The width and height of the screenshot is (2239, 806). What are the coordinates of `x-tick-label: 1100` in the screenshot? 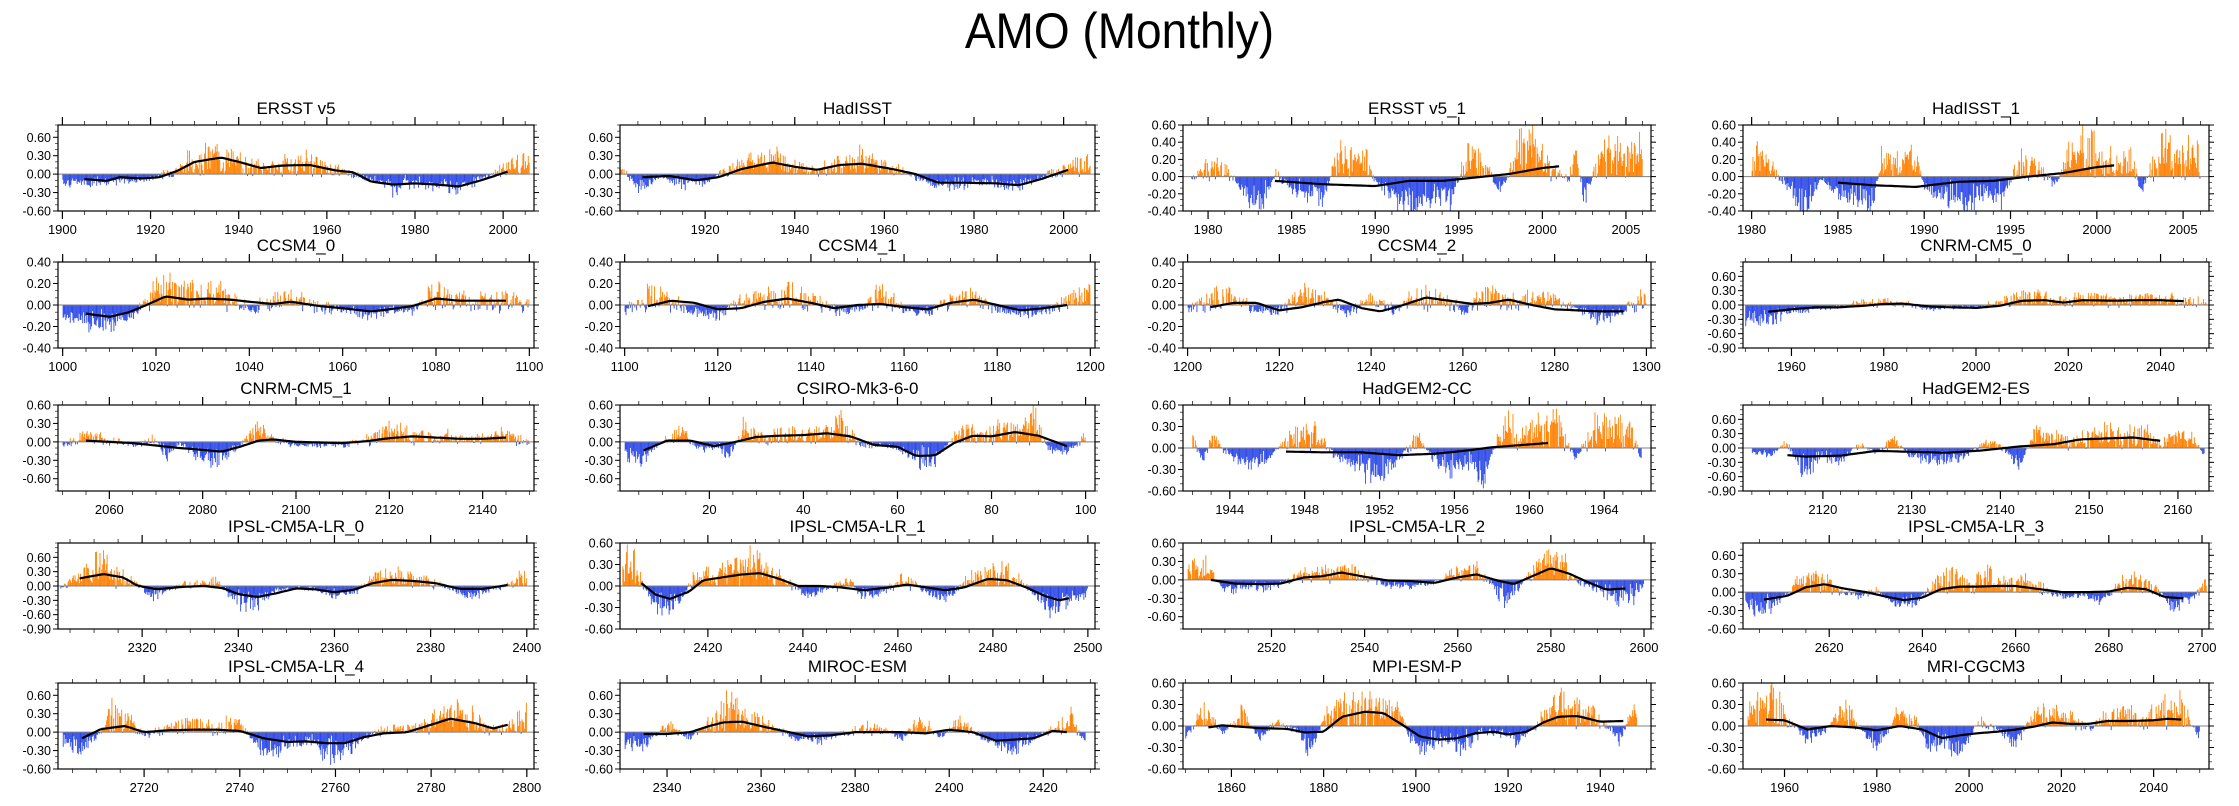 It's located at (625, 366).